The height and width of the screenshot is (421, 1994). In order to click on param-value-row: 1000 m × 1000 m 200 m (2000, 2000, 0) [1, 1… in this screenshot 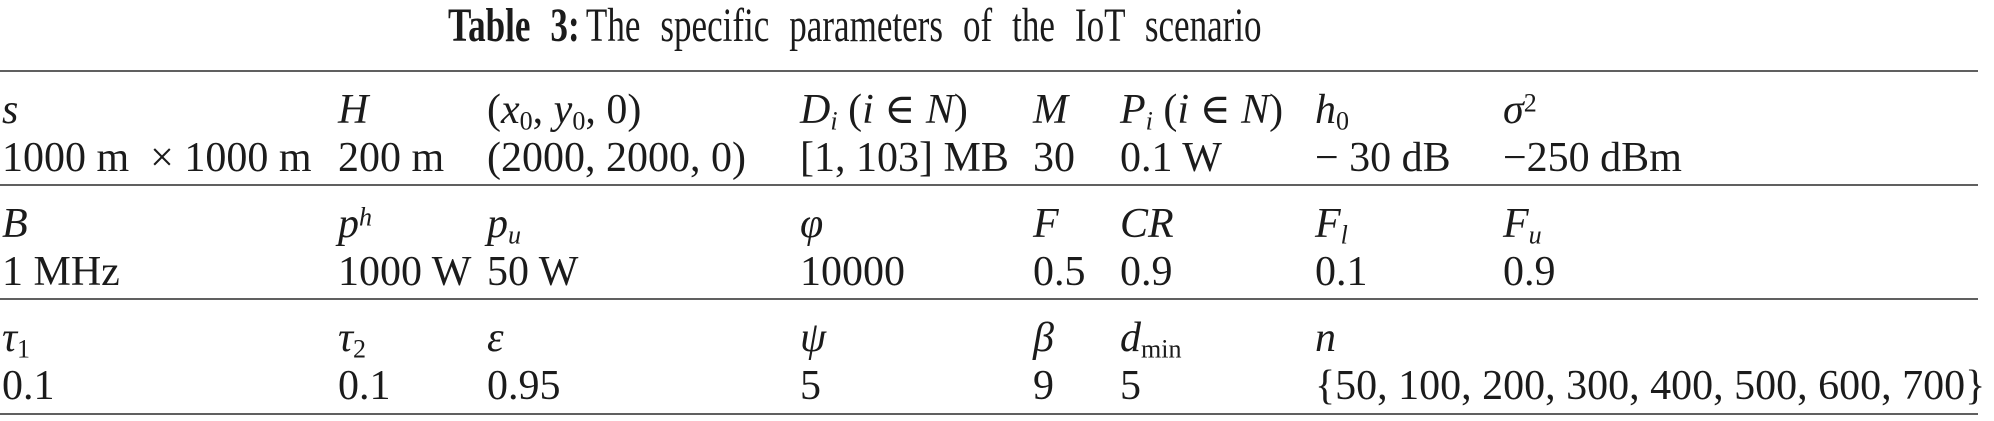, I will do `click(989, 158)`.